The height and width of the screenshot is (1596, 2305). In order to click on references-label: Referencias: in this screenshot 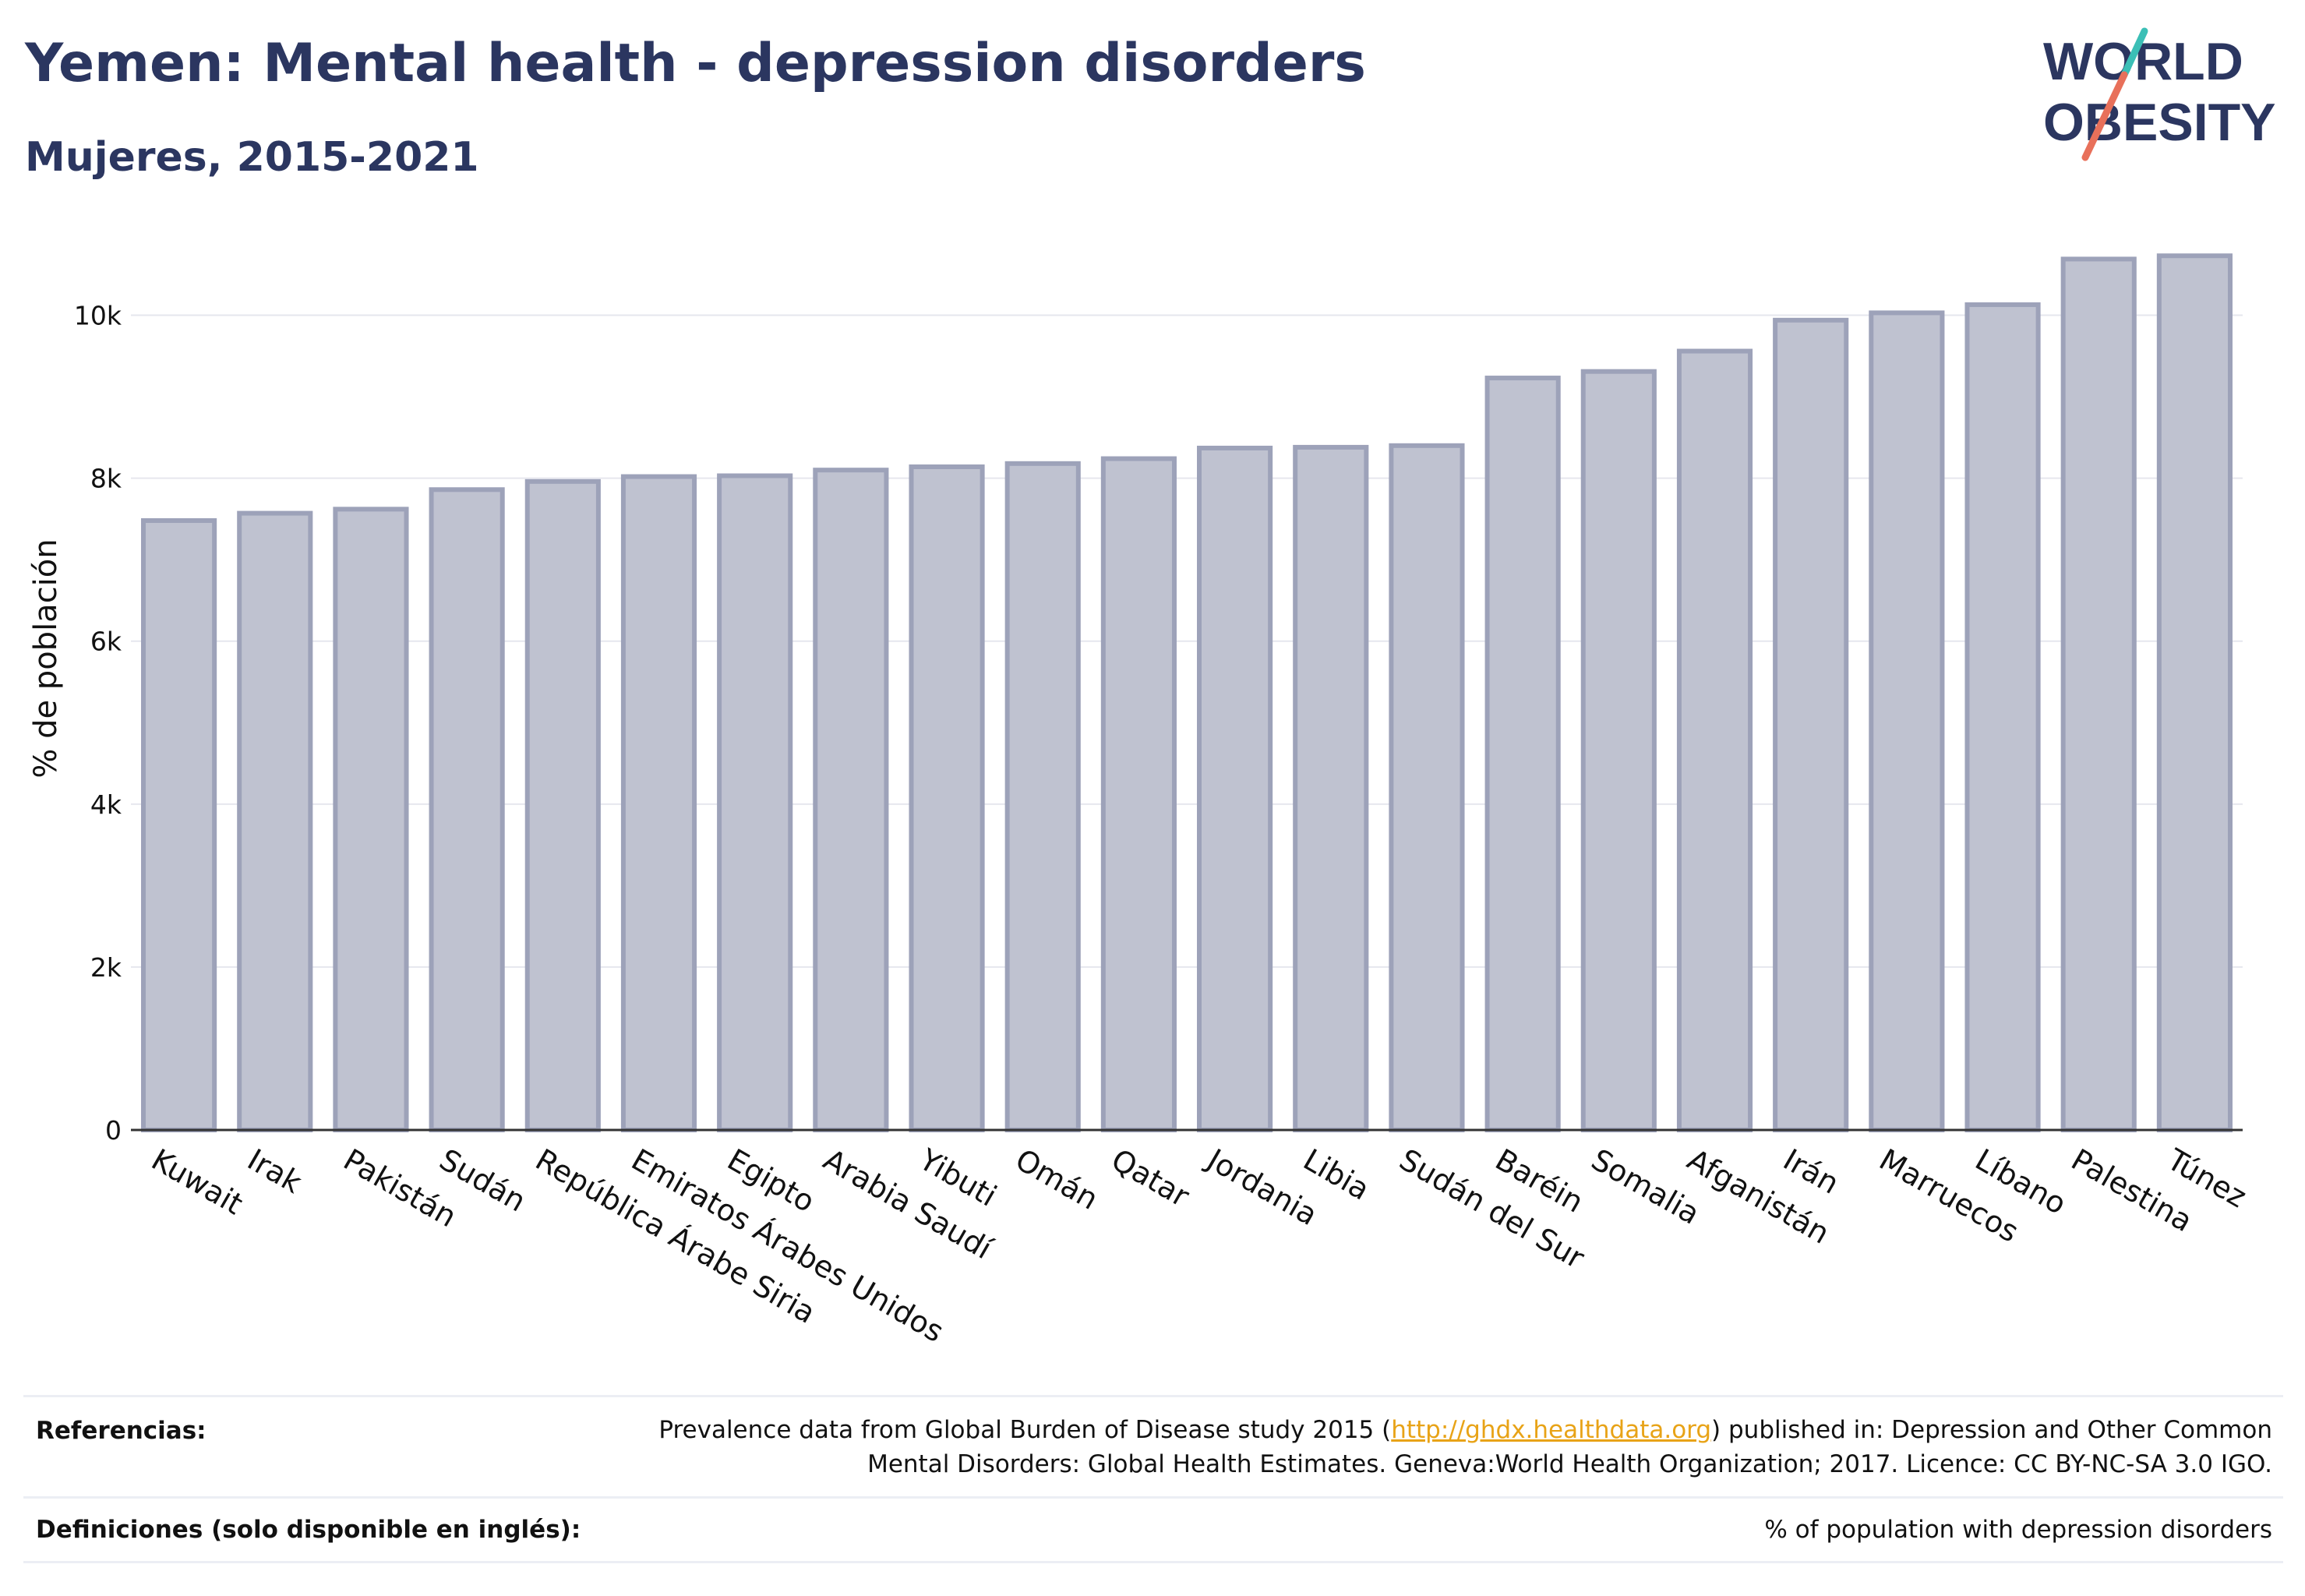, I will do `click(121, 1431)`.